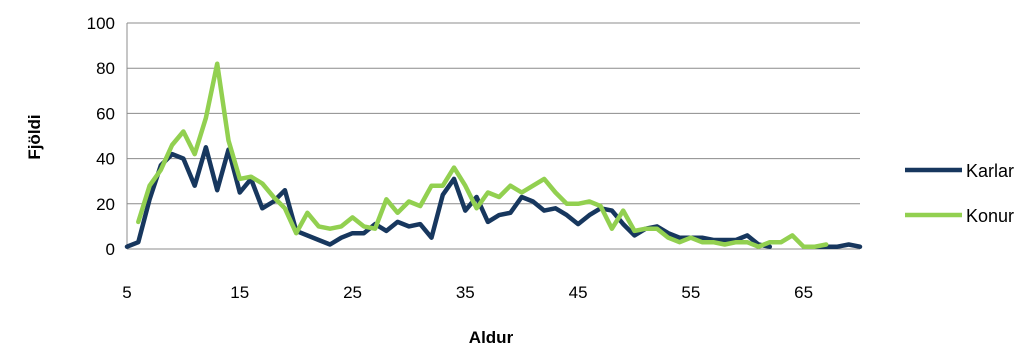 Image resolution: width=1033 pixels, height=352 pixels. What do you see at coordinates (465, 292) in the screenshot?
I see `x-tick-label: 35` at bounding box center [465, 292].